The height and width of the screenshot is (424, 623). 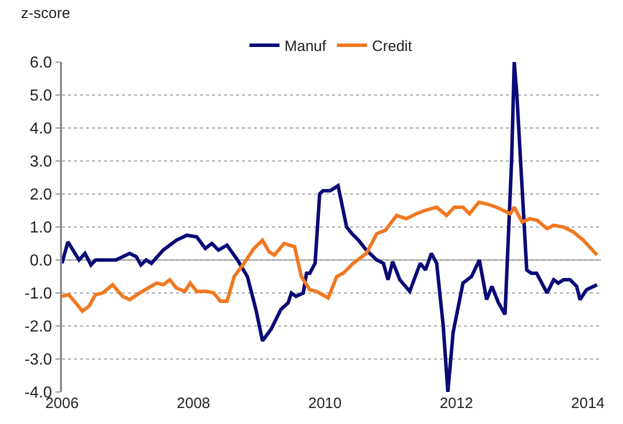 I want to click on x-tick-label: 2012, so click(x=457, y=403).